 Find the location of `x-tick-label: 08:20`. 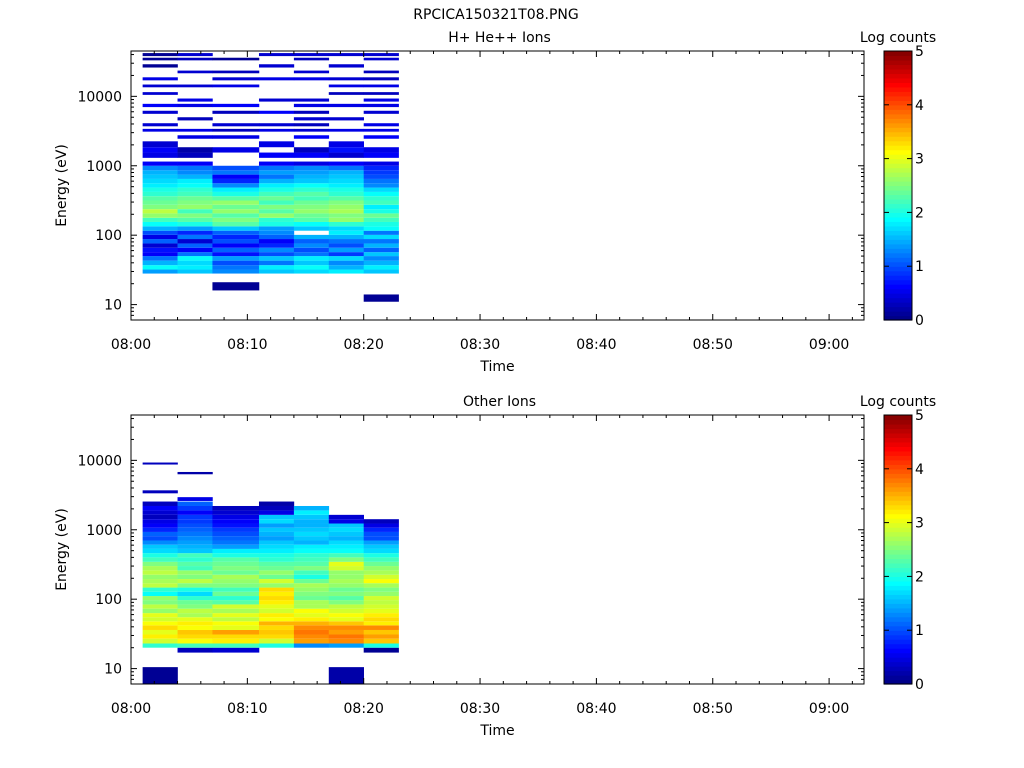

x-tick-label: 08:20 is located at coordinates (364, 709).